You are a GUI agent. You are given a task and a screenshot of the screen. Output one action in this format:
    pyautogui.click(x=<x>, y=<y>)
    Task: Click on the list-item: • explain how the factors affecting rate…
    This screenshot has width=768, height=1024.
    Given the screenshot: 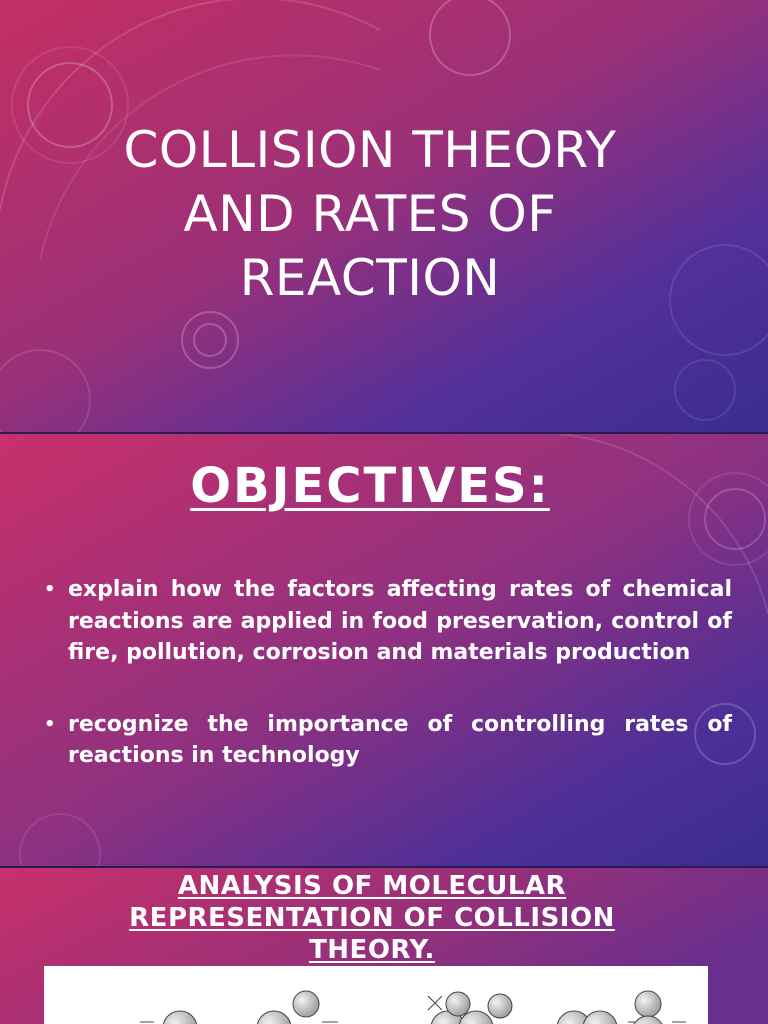 What is the action you would take?
    pyautogui.click(x=388, y=621)
    